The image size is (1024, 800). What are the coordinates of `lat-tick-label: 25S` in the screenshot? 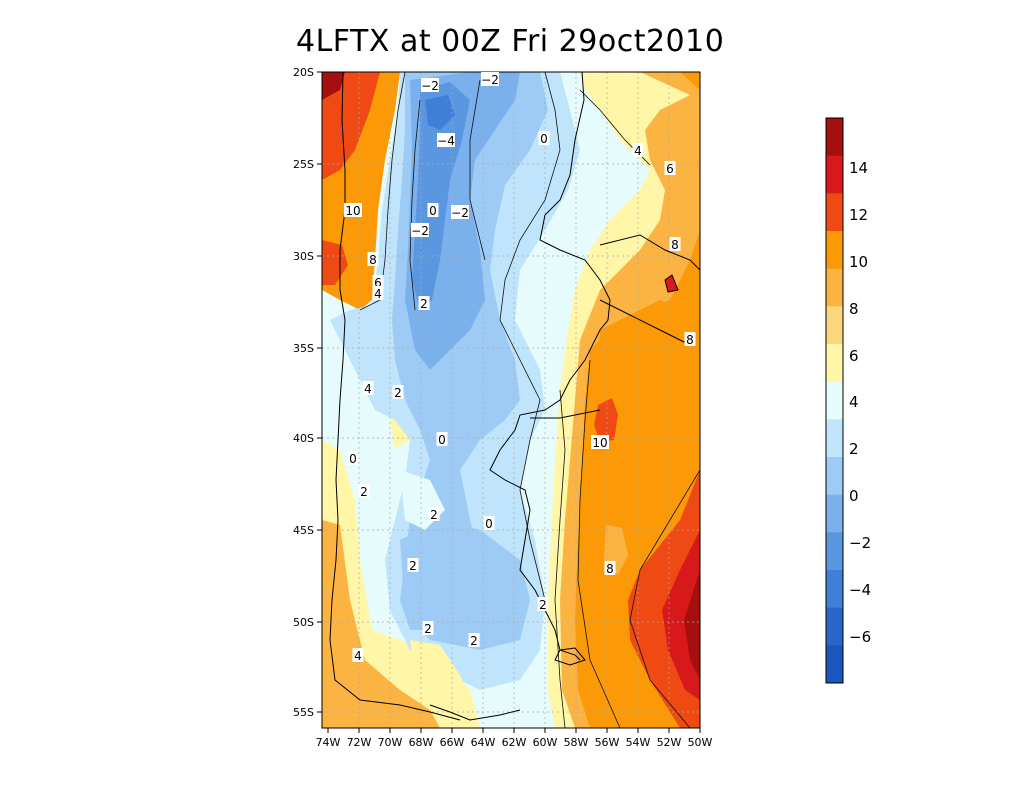 It's located at (303, 164).